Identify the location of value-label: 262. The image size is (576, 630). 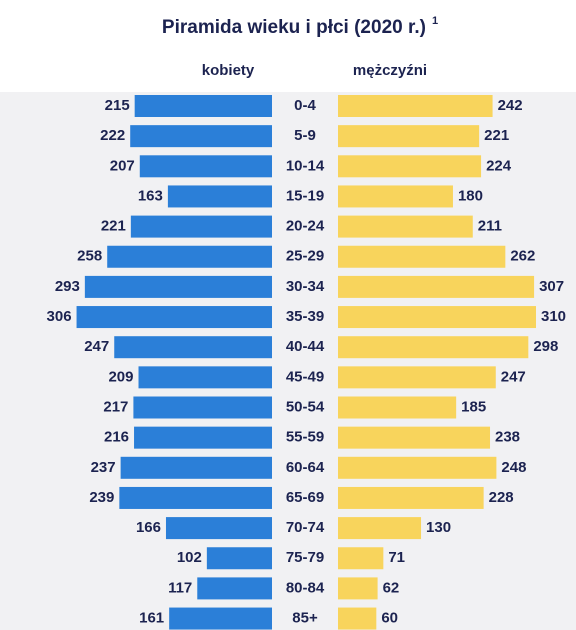
(522, 256).